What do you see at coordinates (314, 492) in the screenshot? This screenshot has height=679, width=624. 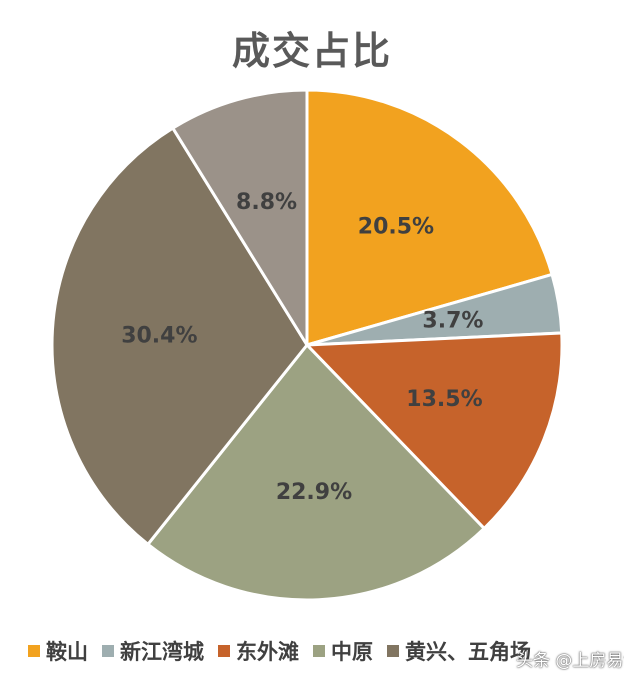 I see `pie-label-zhongyuan: 22.9%` at bounding box center [314, 492].